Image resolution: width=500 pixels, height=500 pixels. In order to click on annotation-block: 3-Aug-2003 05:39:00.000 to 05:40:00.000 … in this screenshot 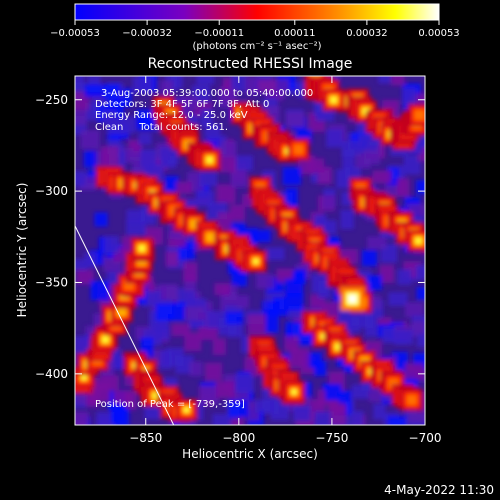, I will do `click(204, 110)`.